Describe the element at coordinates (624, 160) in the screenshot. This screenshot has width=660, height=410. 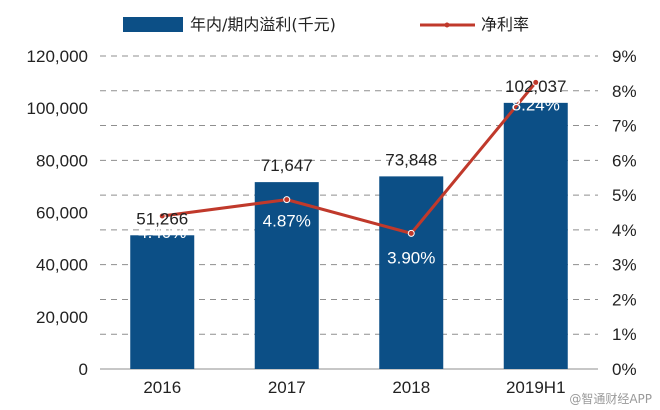
I see `y-right-tick-label: 6%` at that location.